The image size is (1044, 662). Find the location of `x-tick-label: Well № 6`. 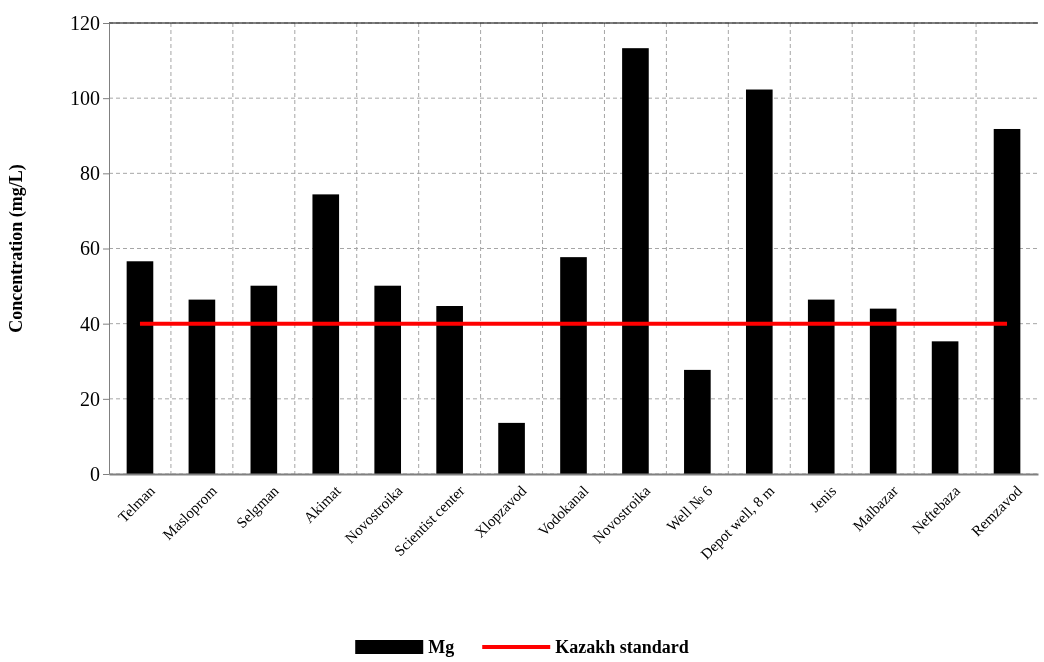

x-tick-label: Well № 6 is located at coordinates (689, 508).